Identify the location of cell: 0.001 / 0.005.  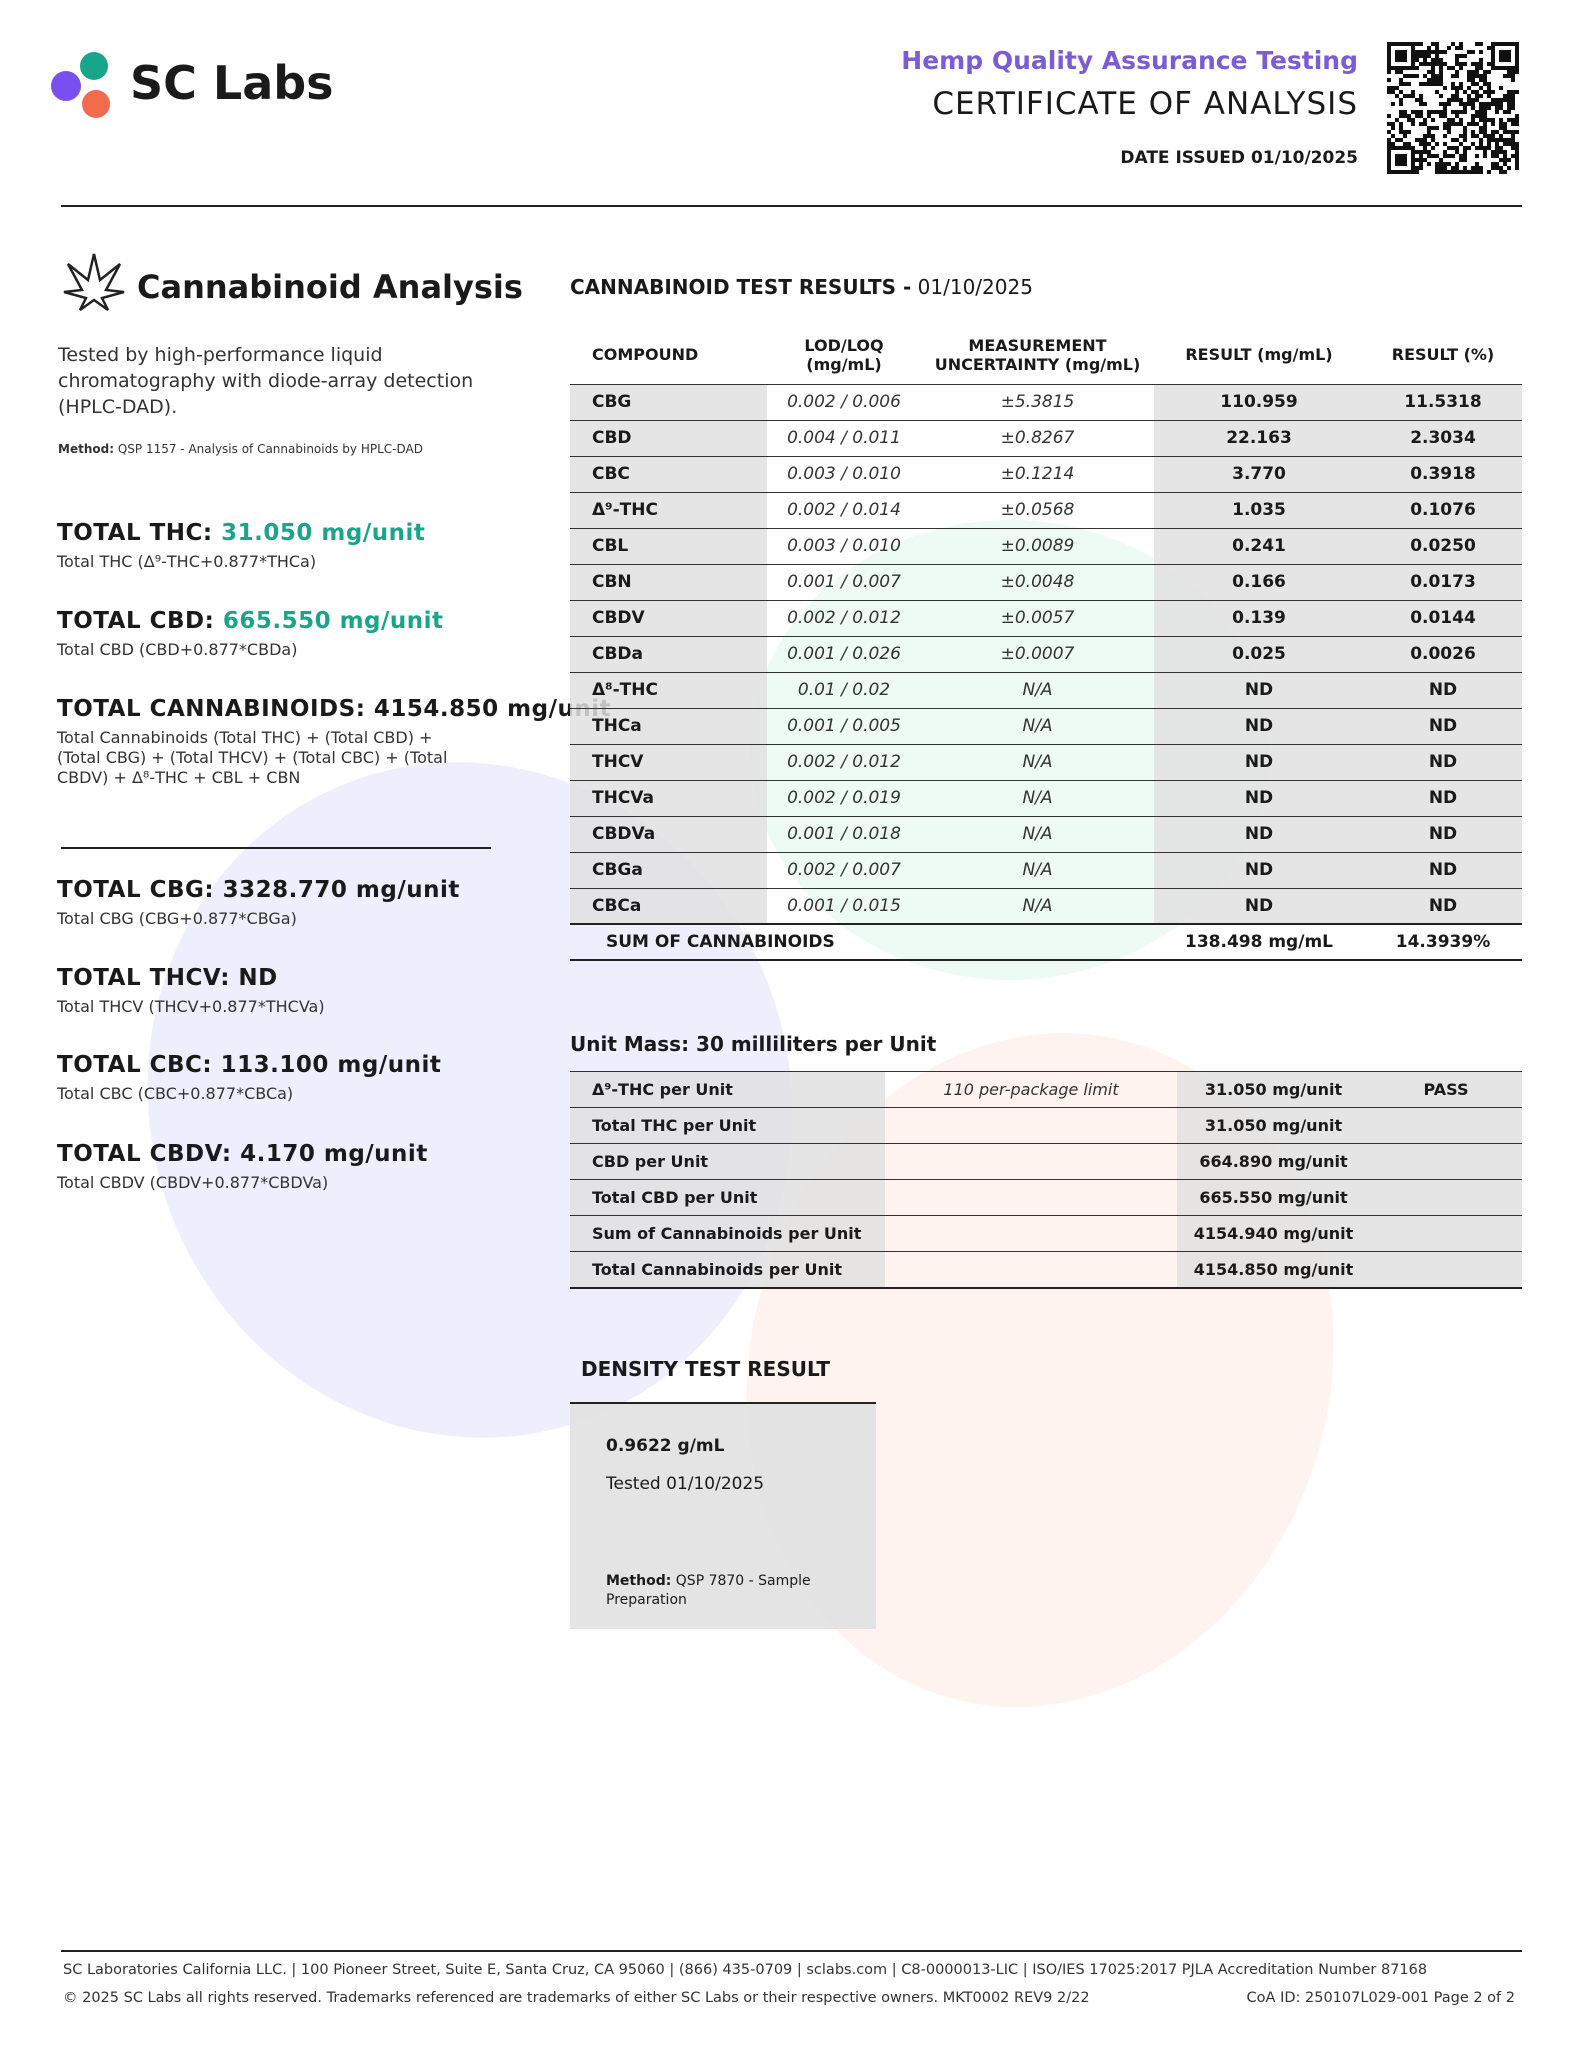
(844, 725).